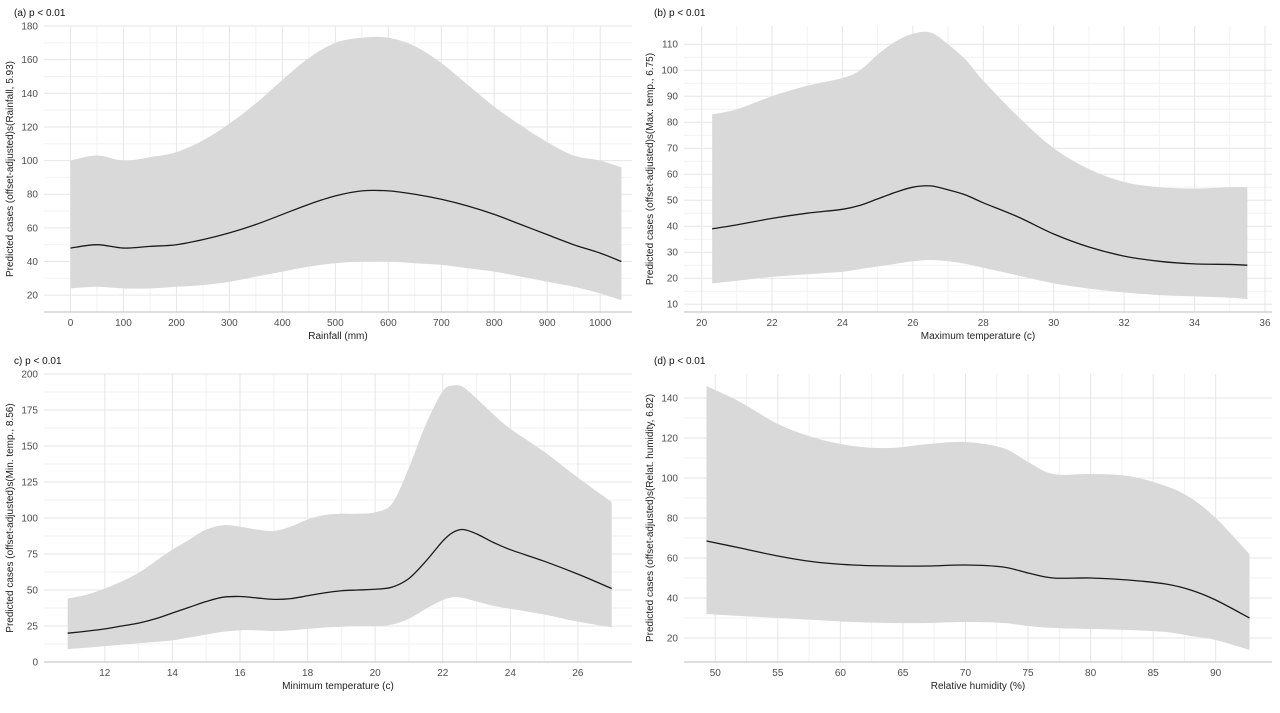  I want to click on x-tick-label: 30, so click(1054, 323).